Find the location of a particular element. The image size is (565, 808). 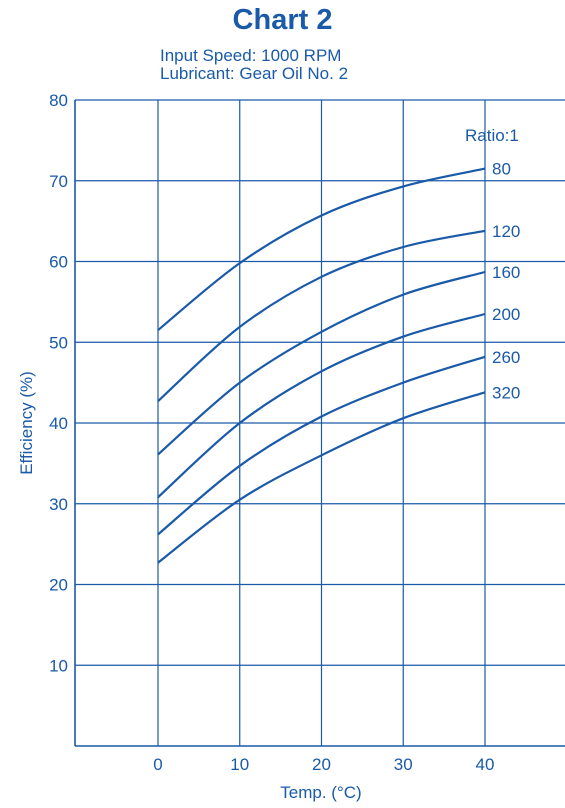

series-label-ratio-80: 80 is located at coordinates (501, 169).